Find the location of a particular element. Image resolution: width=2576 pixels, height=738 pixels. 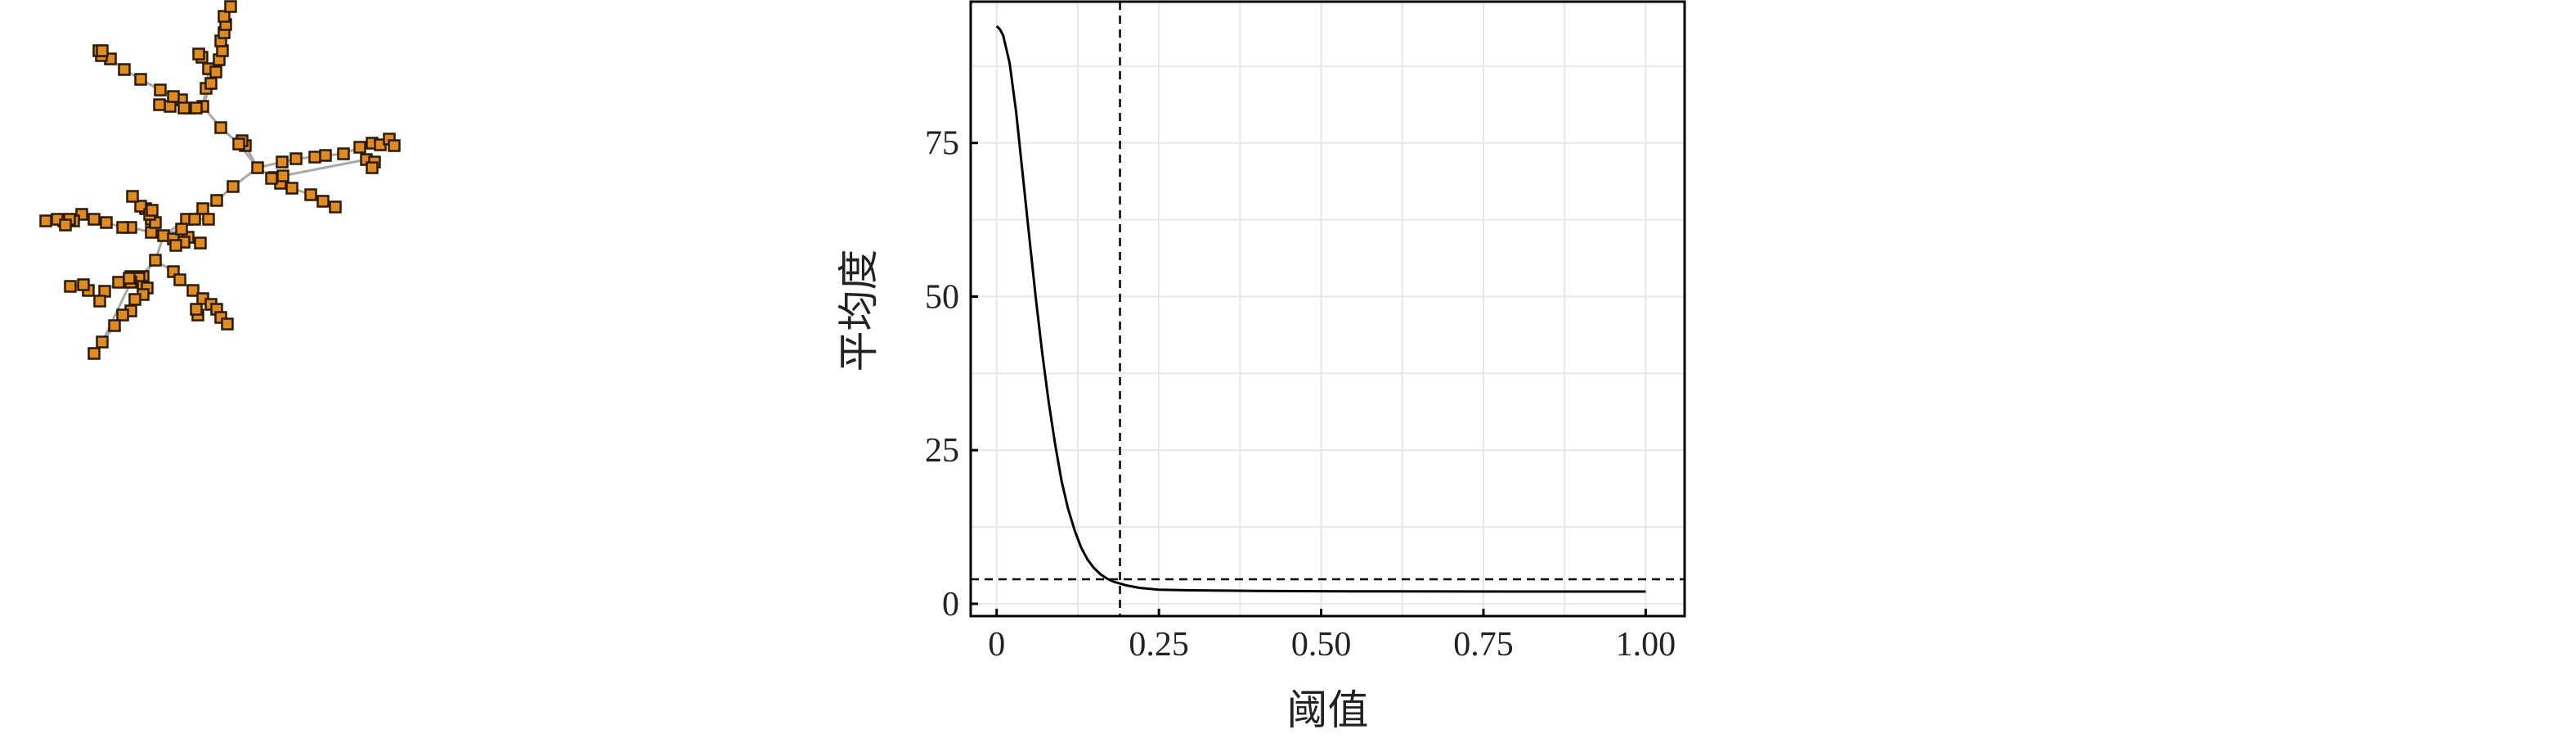

tree-network is located at coordinates (220, 180).